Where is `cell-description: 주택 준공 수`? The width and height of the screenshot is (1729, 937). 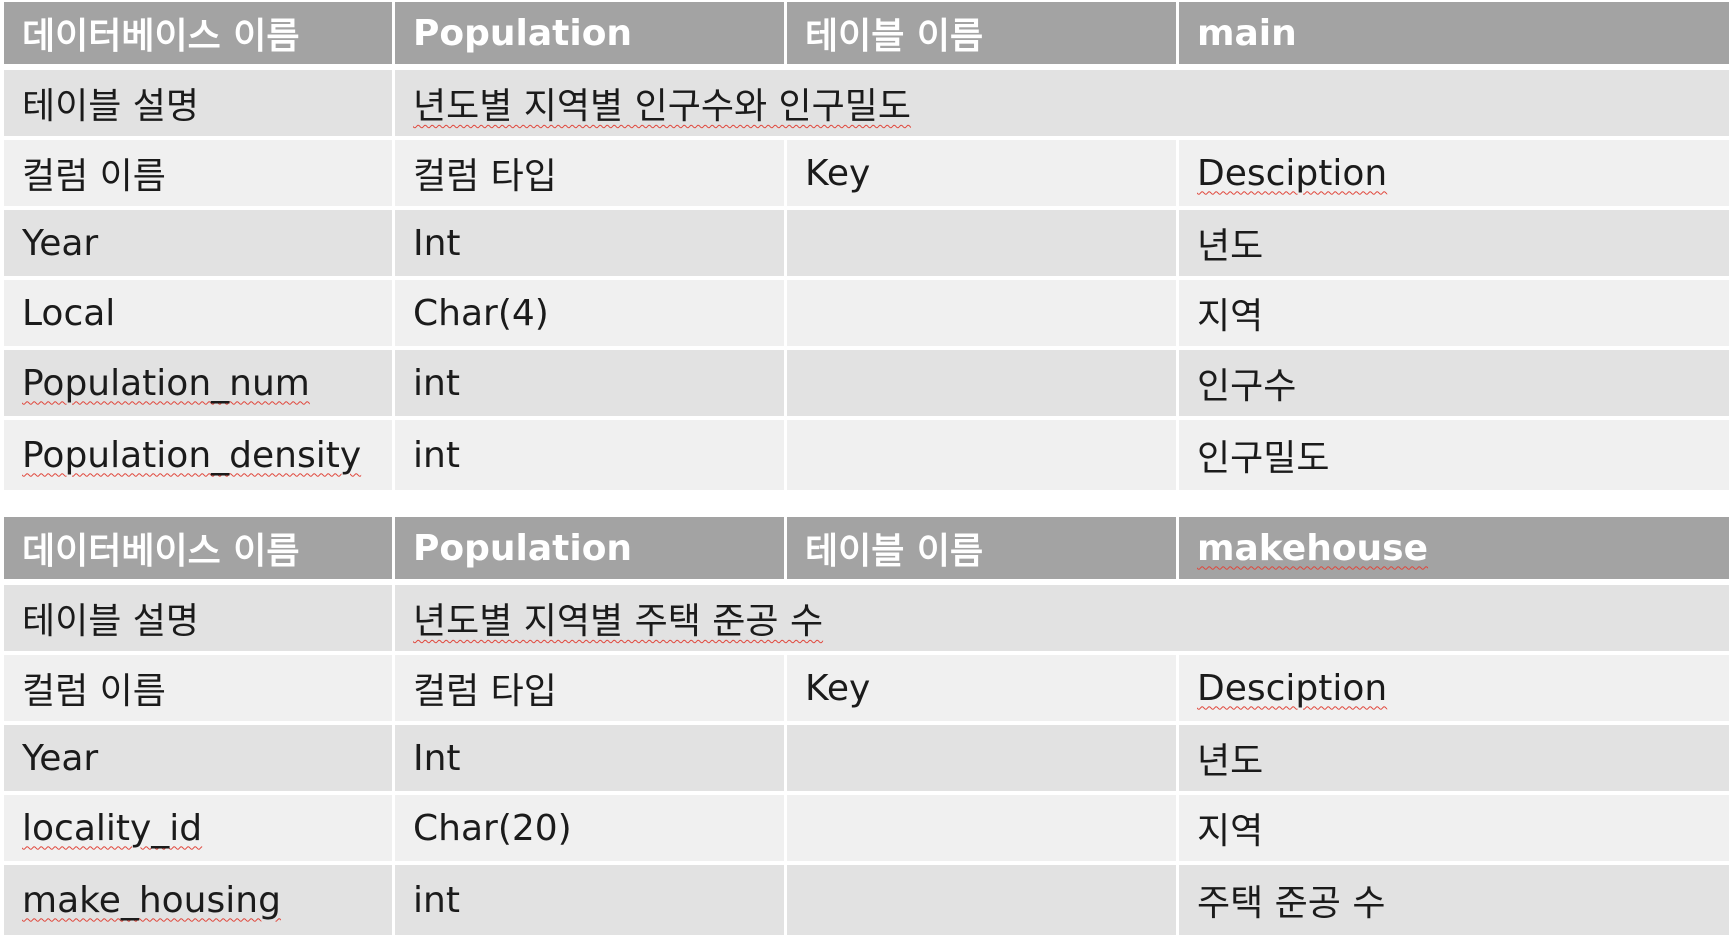
cell-description: 주택 준공 수 is located at coordinates (1454, 900).